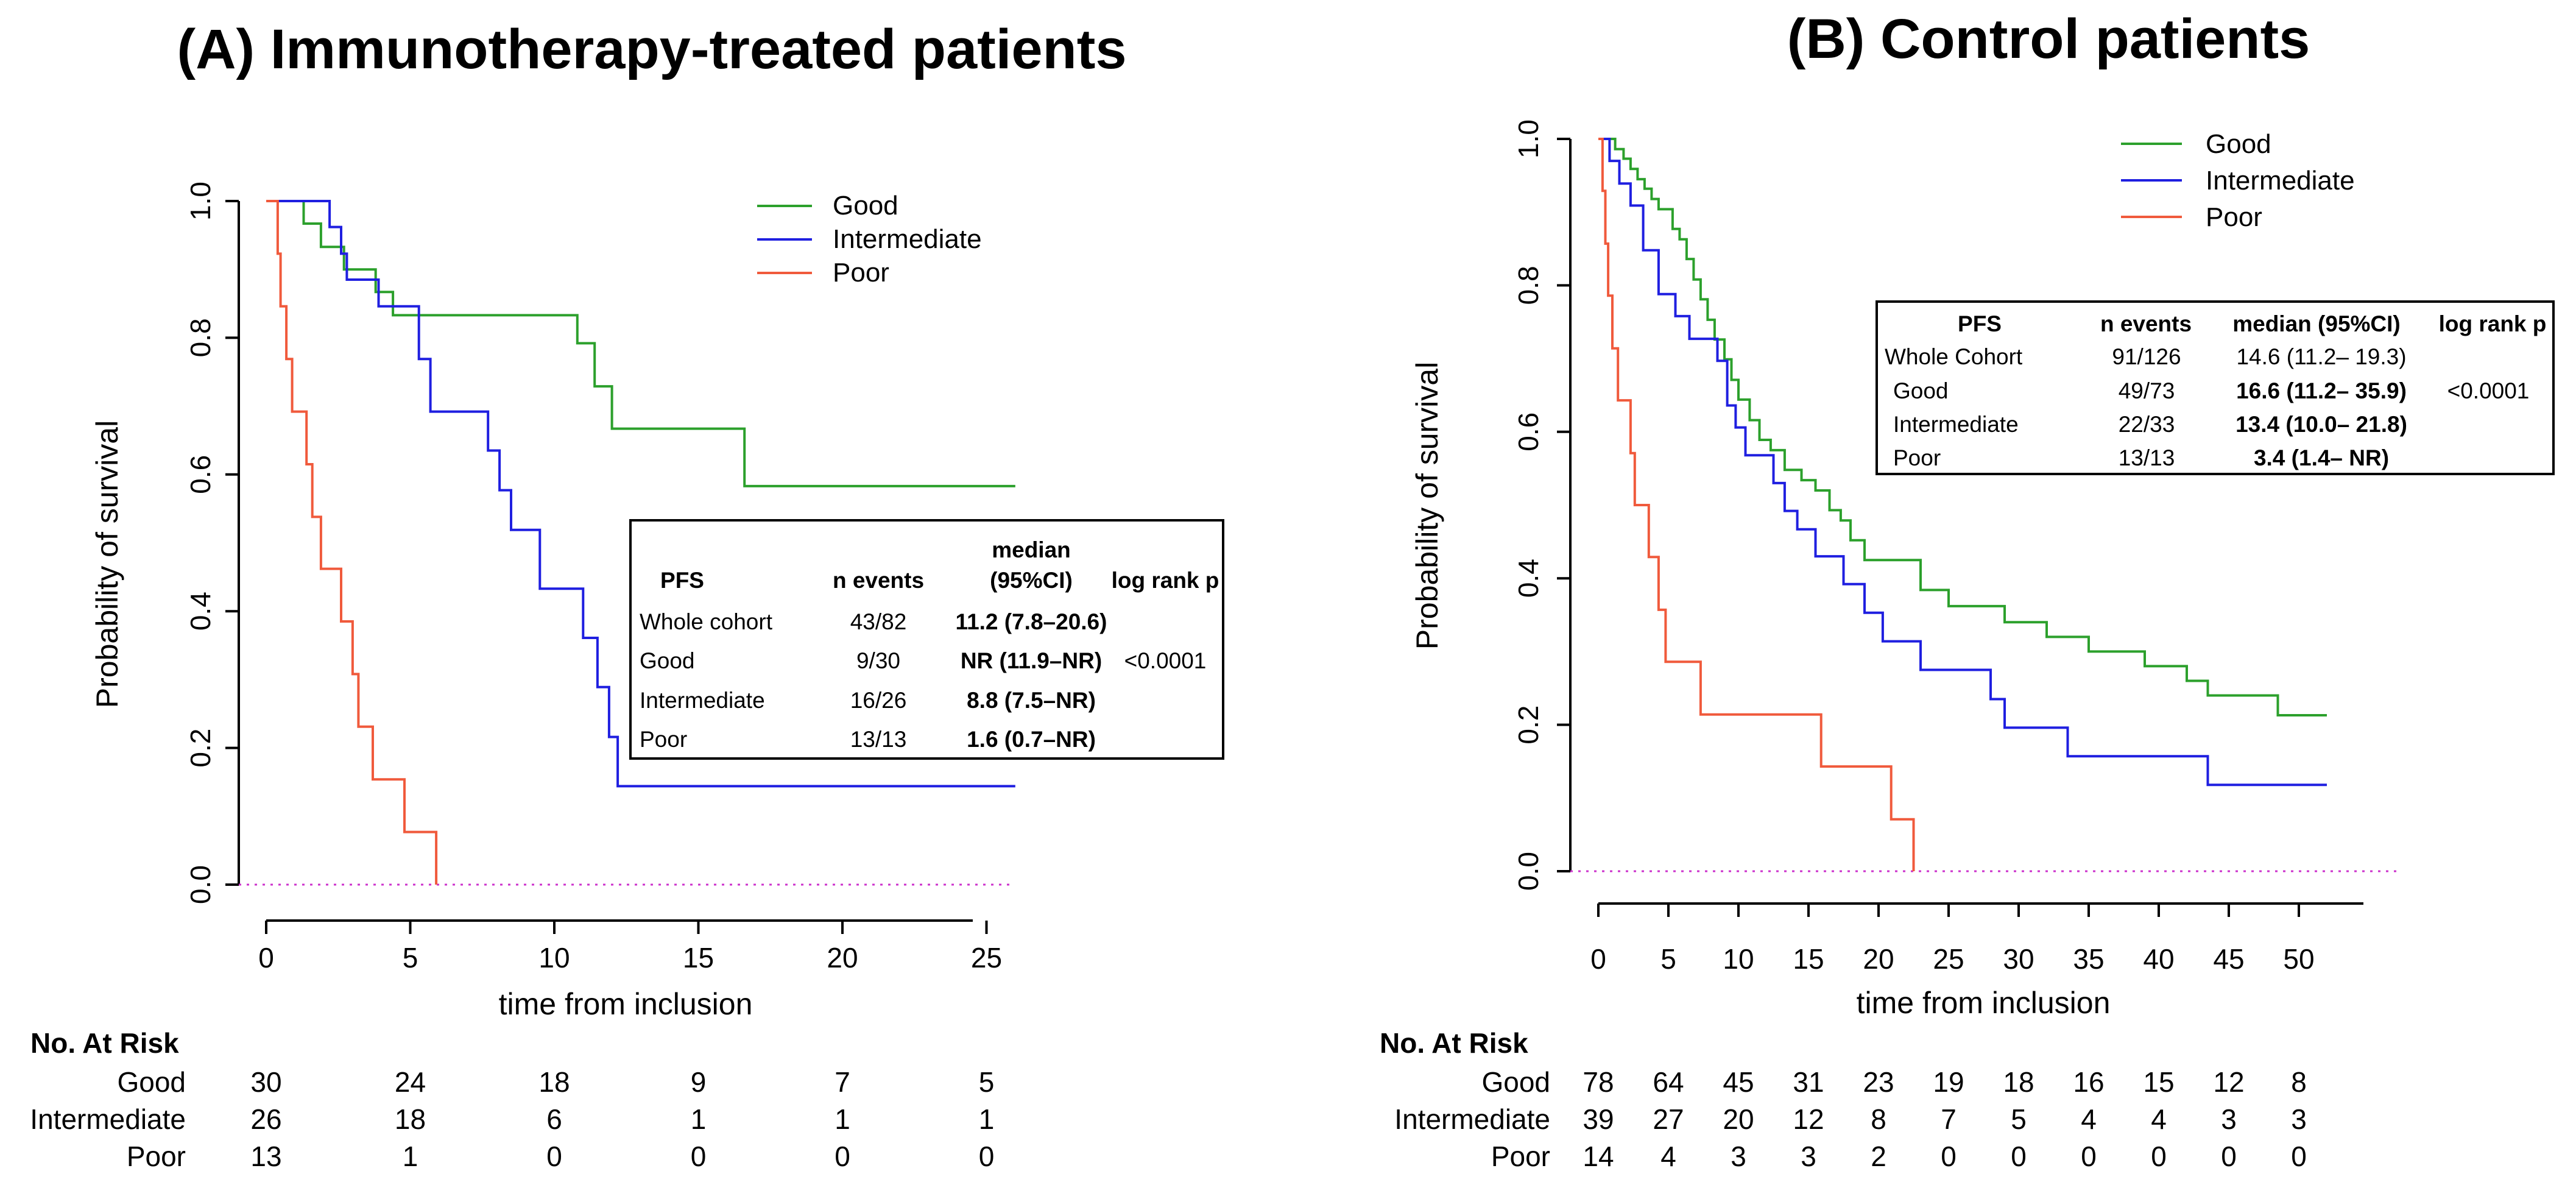 This screenshot has height=1199, width=2576. I want to click on table-header-median-2: (95%CI), so click(1031, 580).